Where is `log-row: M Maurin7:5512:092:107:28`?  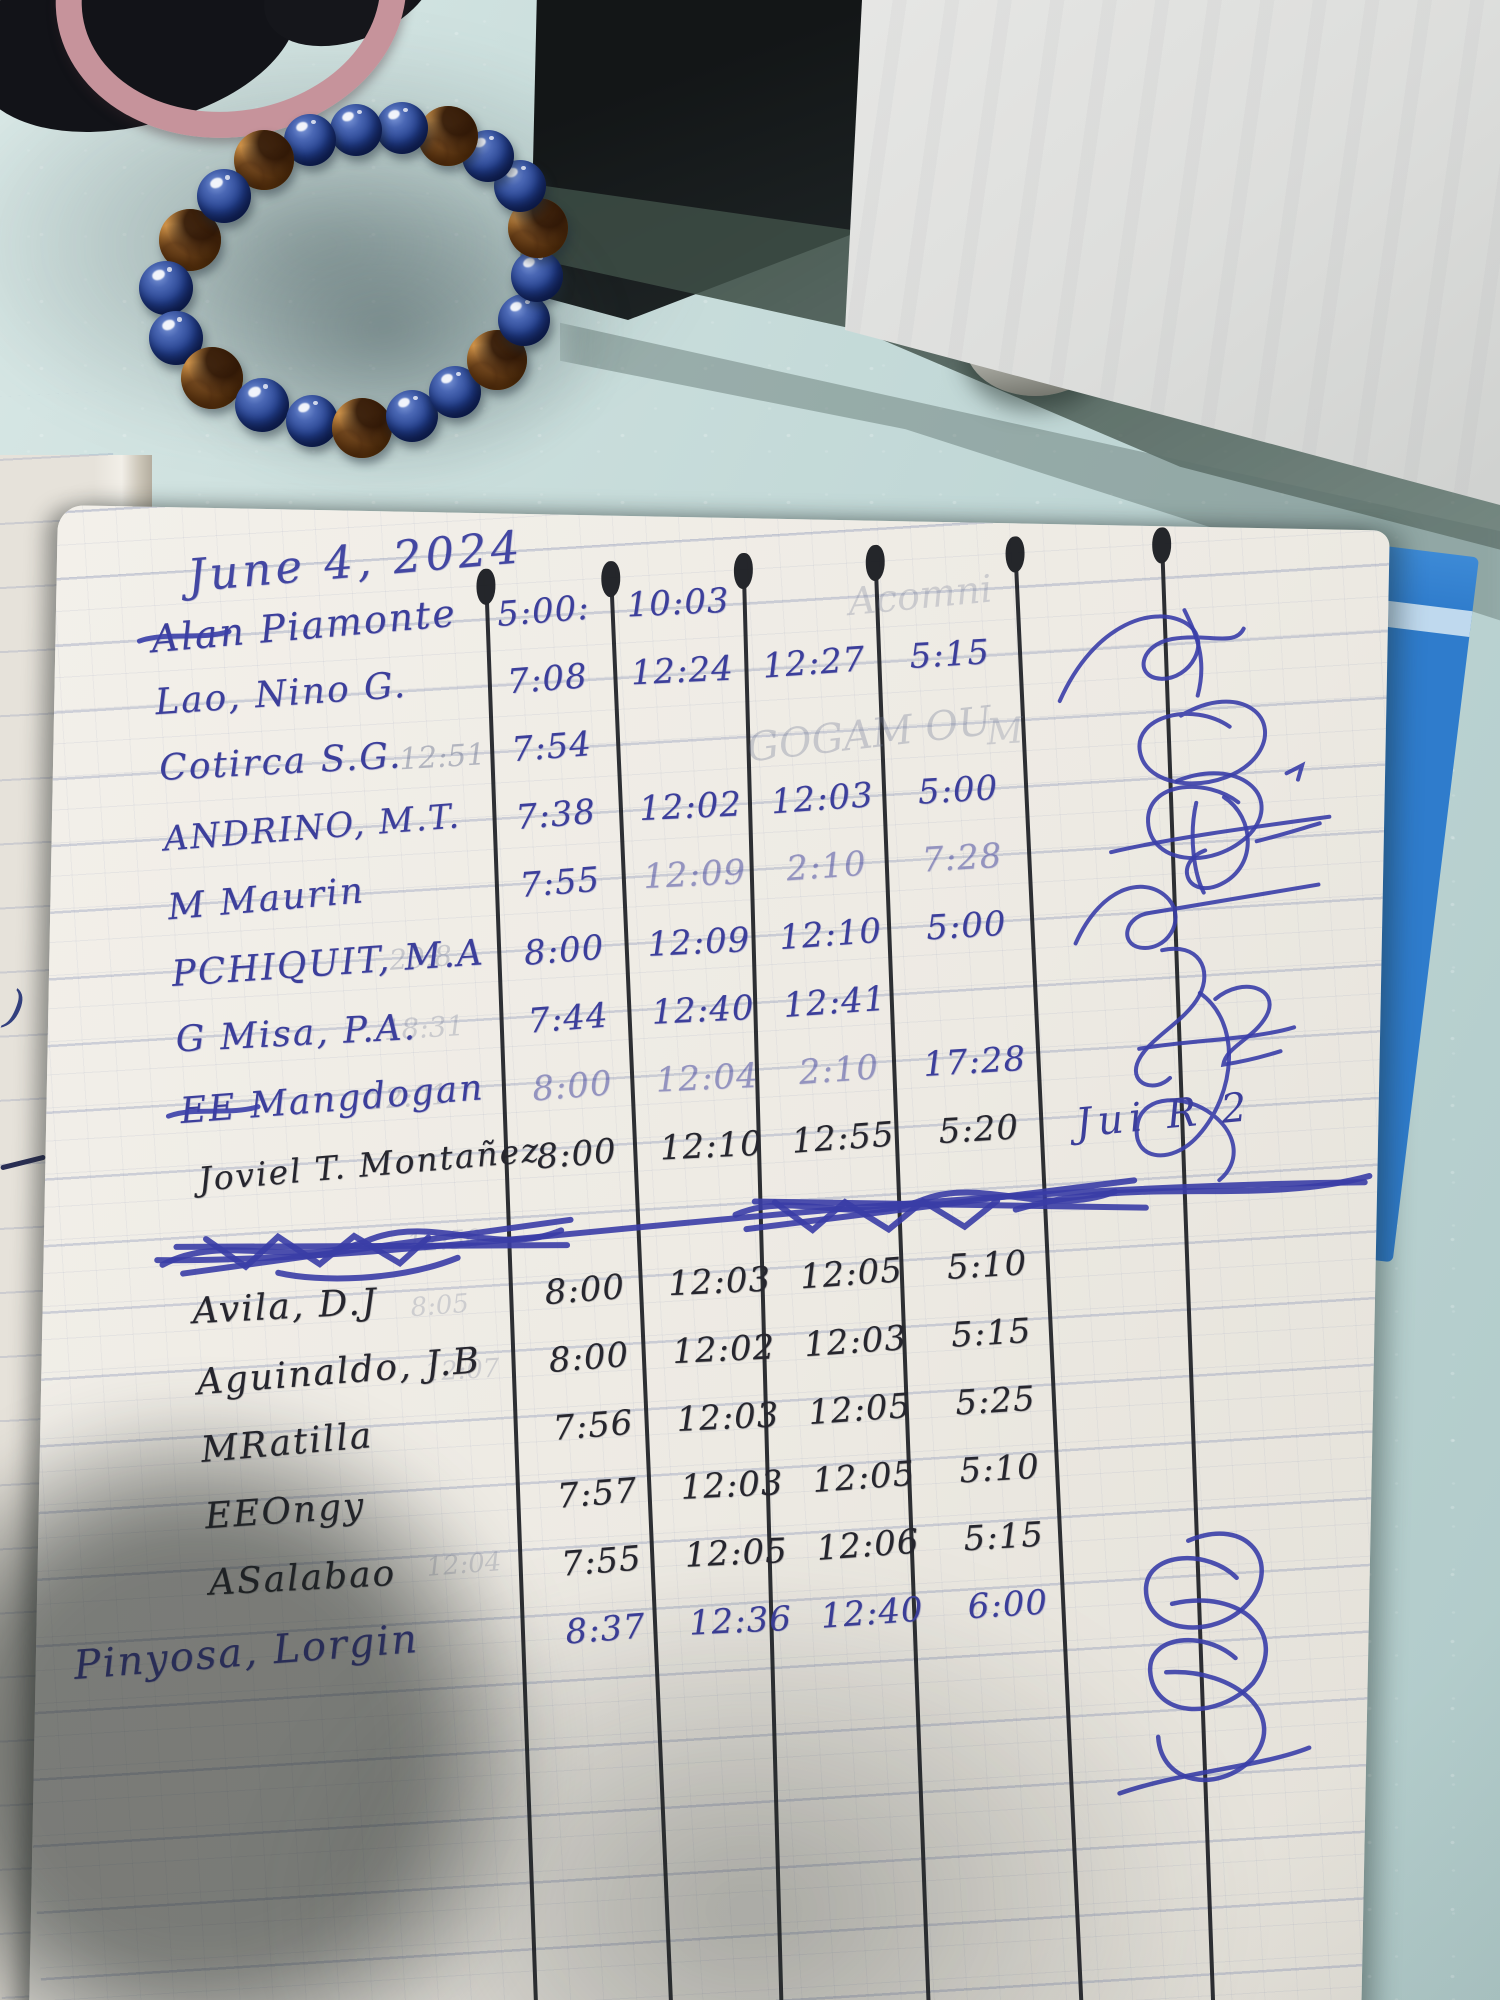 log-row: M Maurin7:5512:092:107:28 is located at coordinates (720, 873).